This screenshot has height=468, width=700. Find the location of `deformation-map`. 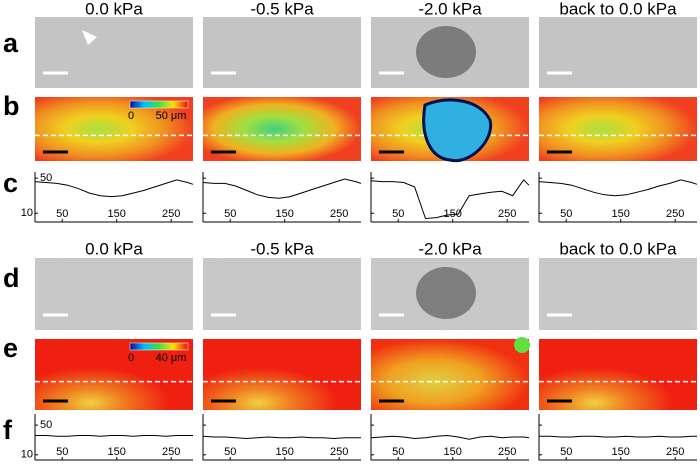

deformation-map is located at coordinates (457, 130).